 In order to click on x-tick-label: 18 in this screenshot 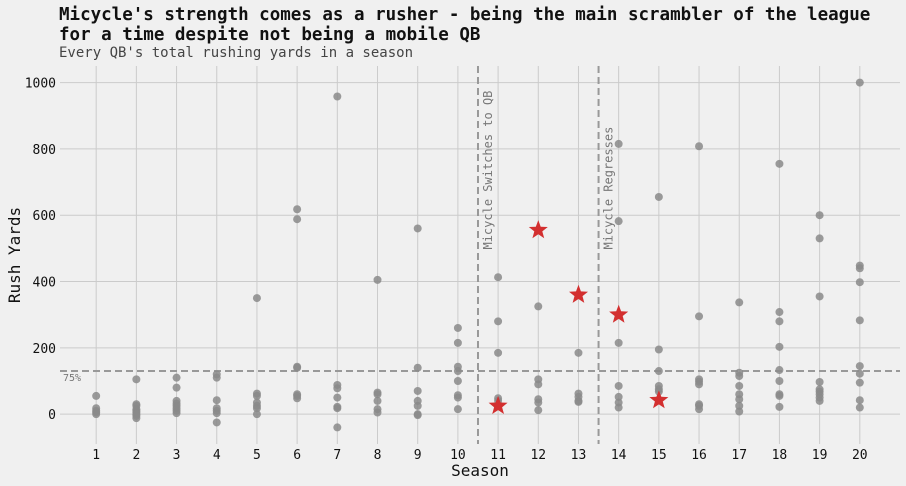, I will do `click(780, 455)`.